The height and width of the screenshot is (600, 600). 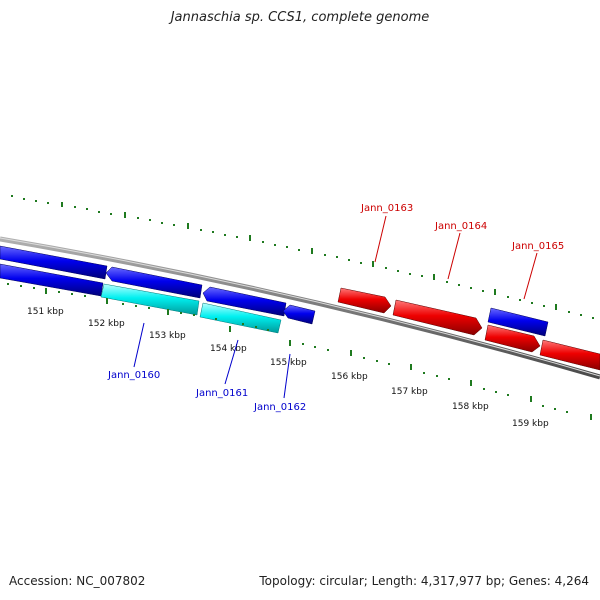 What do you see at coordinates (386, 208) in the screenshot?
I see `gene-label-jann-0163: Jann_0163` at bounding box center [386, 208].